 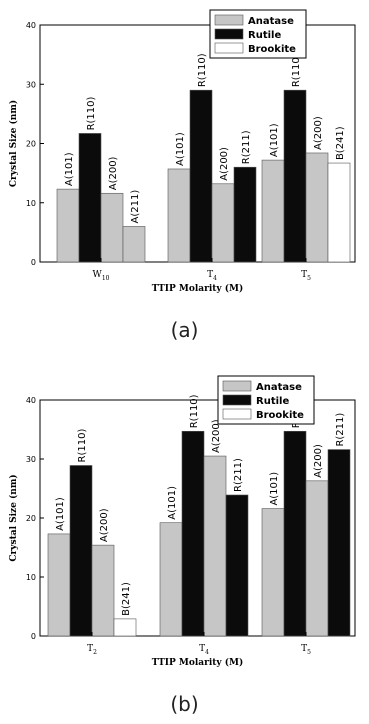 I want to click on x-tick-label-subscript: 10, so click(x=106, y=278).